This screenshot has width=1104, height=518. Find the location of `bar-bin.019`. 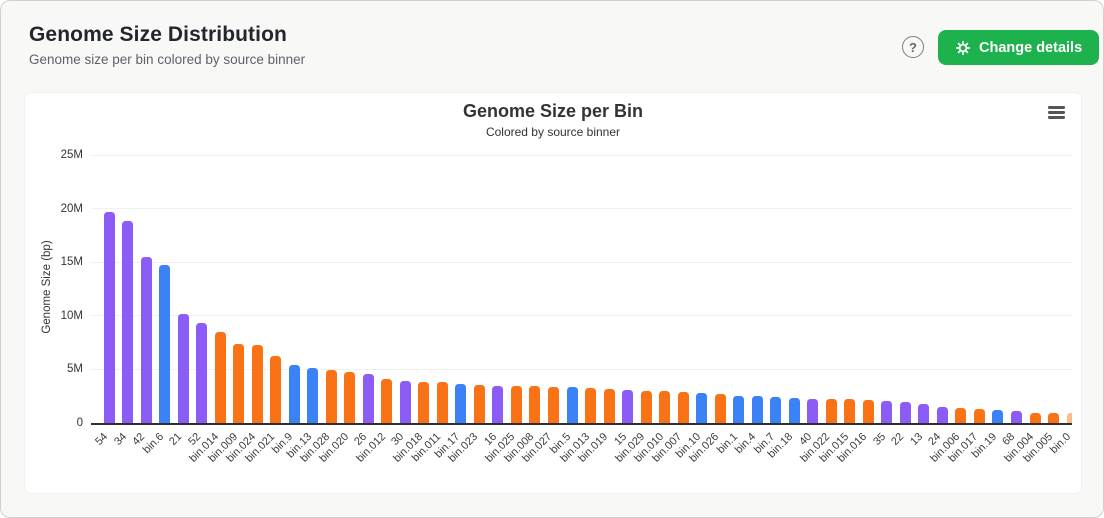

bar-bin.019 is located at coordinates (609, 406).